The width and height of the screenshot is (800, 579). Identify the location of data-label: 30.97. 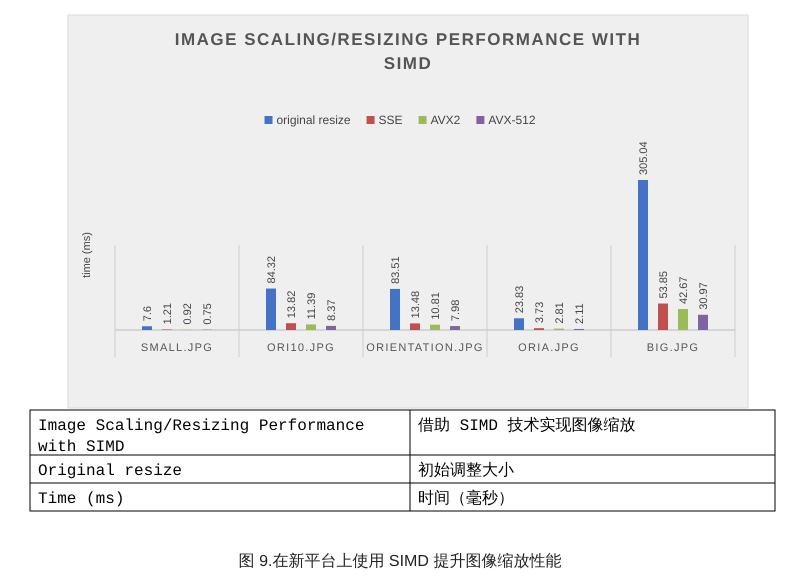
(704, 296).